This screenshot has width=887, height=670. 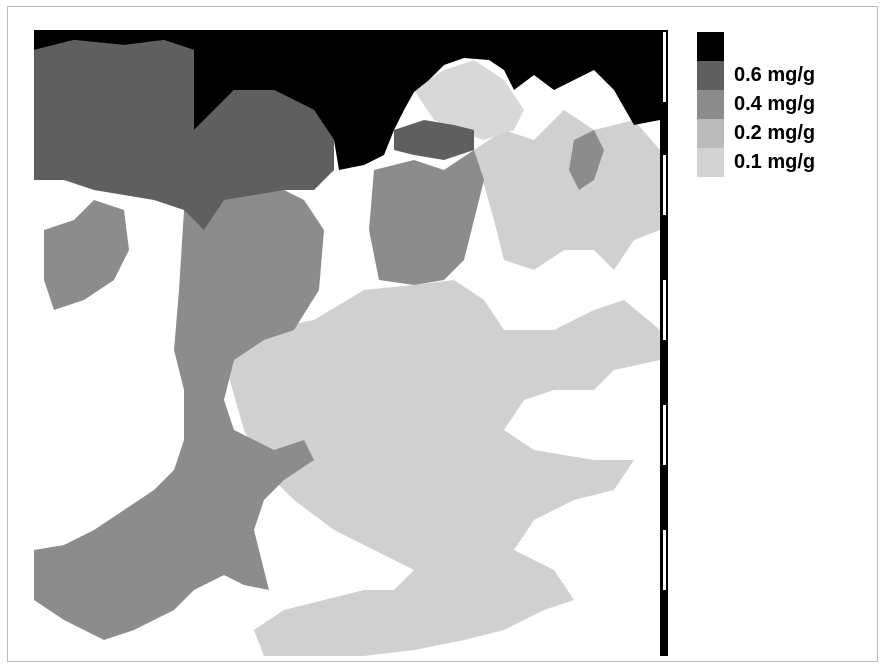 What do you see at coordinates (567, 190) in the screenshot?
I see `zone-0.2-mg-g-east` at bounding box center [567, 190].